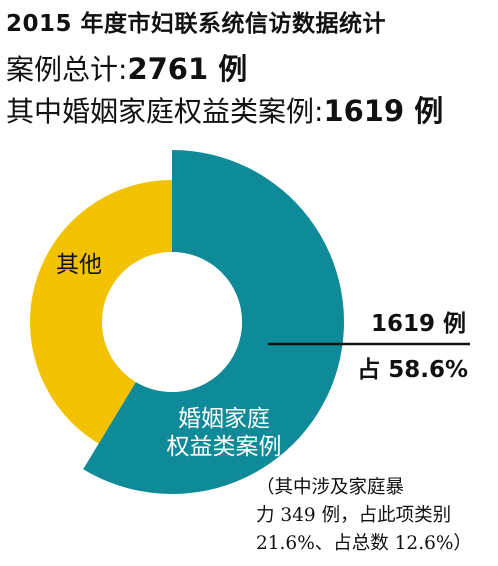 The image size is (498, 566). I want to click on subset-value: 1619 例, so click(383, 111).